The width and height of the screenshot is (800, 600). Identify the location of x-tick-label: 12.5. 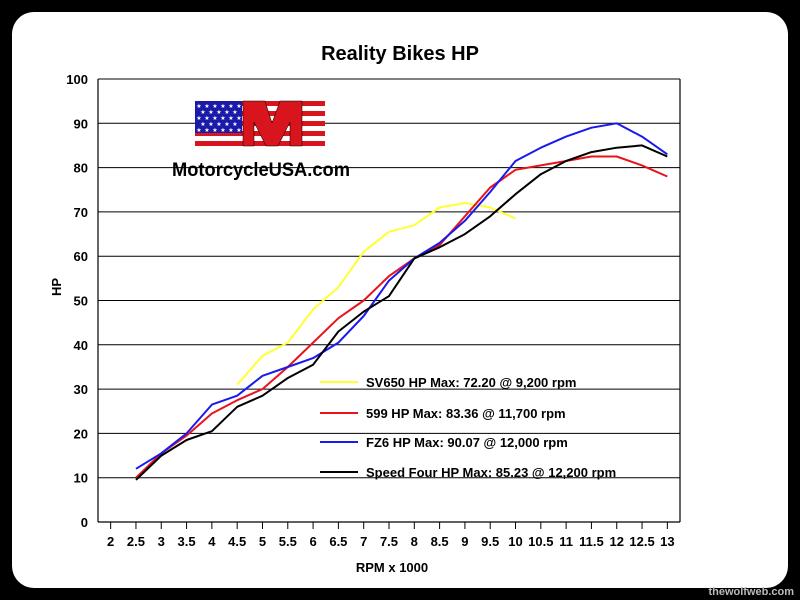
(641, 541).